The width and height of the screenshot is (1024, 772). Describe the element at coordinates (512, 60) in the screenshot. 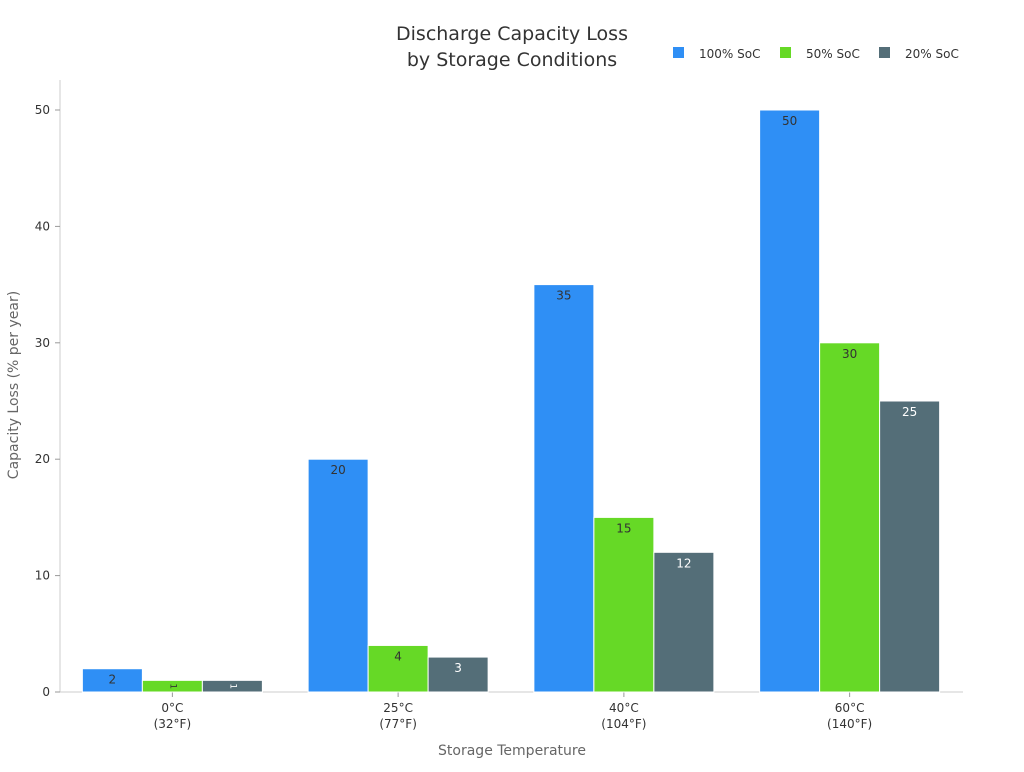

I see `chart-title-line-2: by Storage Conditions` at that location.